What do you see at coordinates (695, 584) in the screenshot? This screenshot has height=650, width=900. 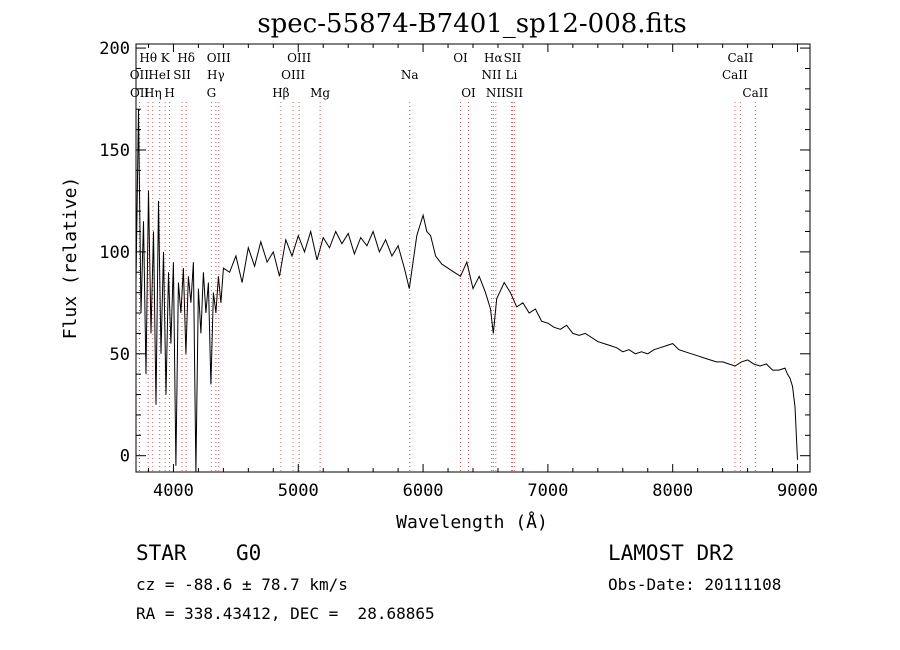 I see `obs-date: Obs-Date: 20111108` at bounding box center [695, 584].